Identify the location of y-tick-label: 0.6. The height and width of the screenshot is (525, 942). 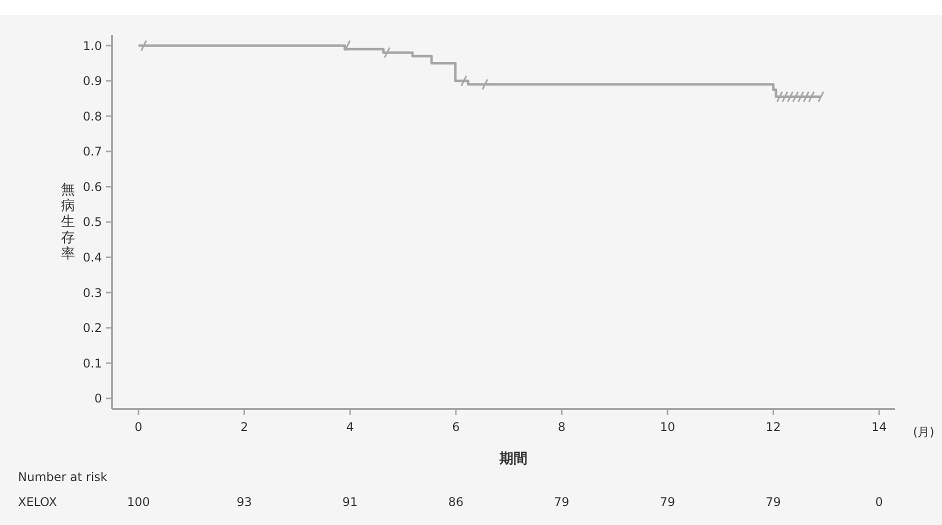
(92, 187).